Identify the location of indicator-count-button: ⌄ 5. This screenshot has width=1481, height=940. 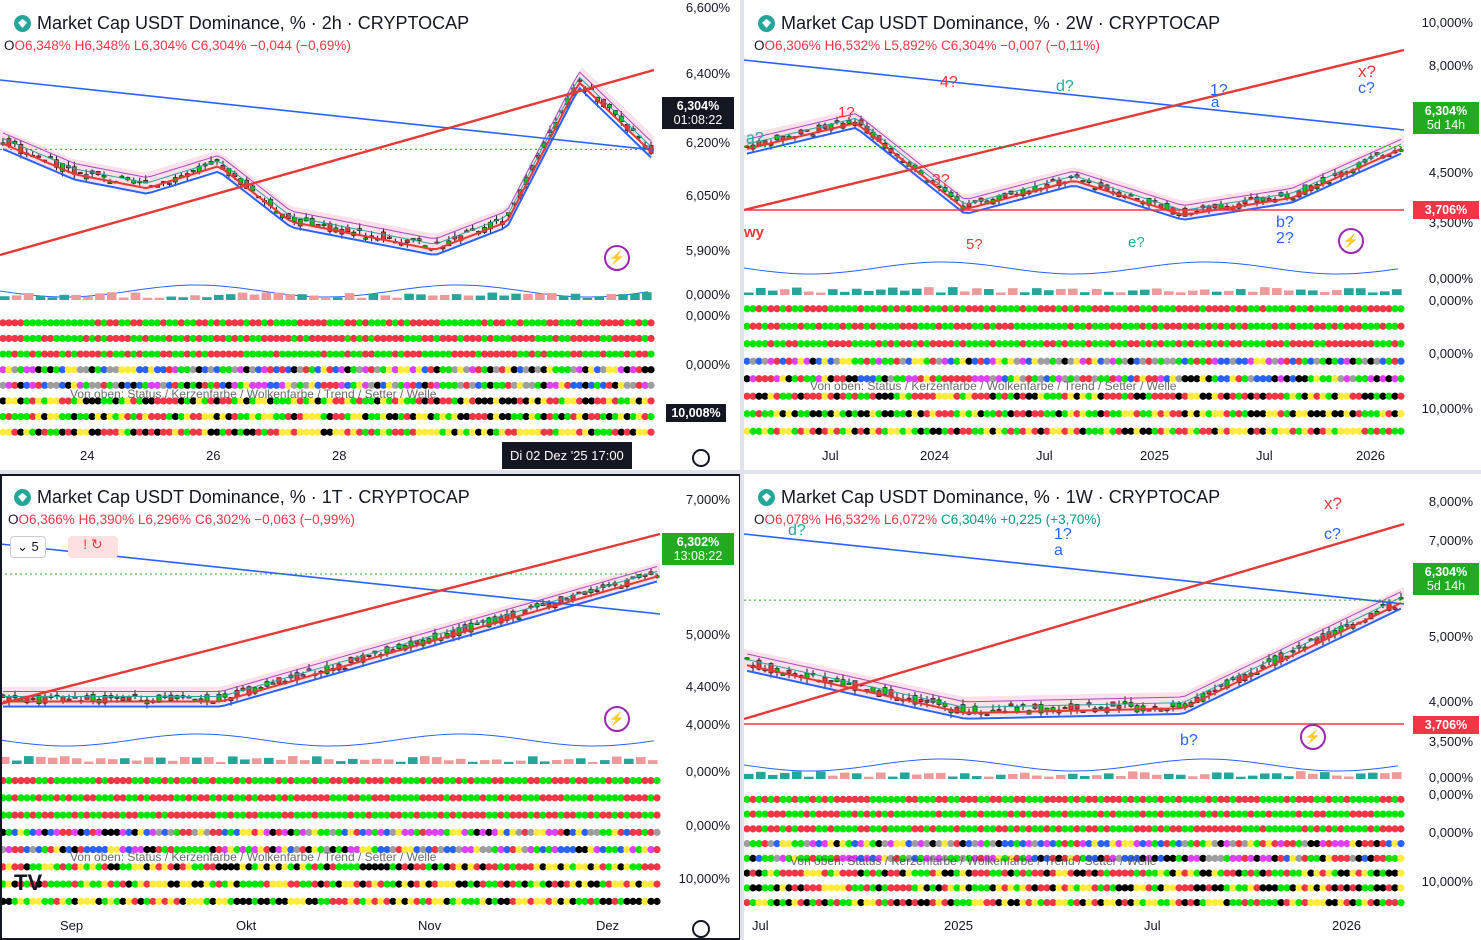
(28, 547).